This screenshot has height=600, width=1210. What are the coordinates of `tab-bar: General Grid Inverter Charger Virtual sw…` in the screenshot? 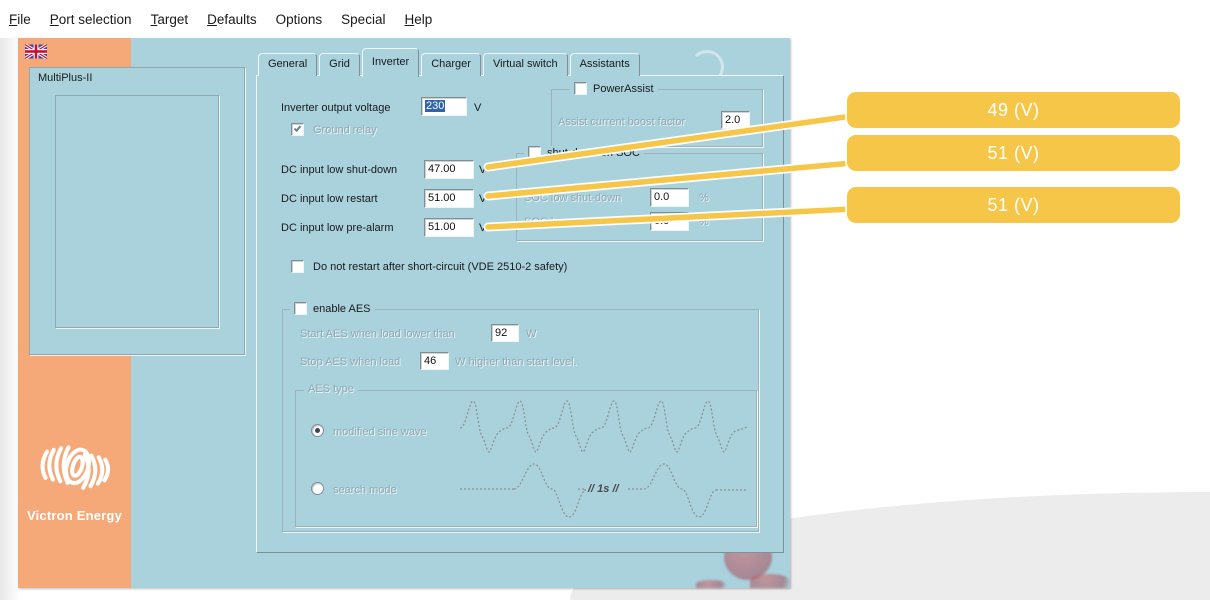 It's located at (450, 62).